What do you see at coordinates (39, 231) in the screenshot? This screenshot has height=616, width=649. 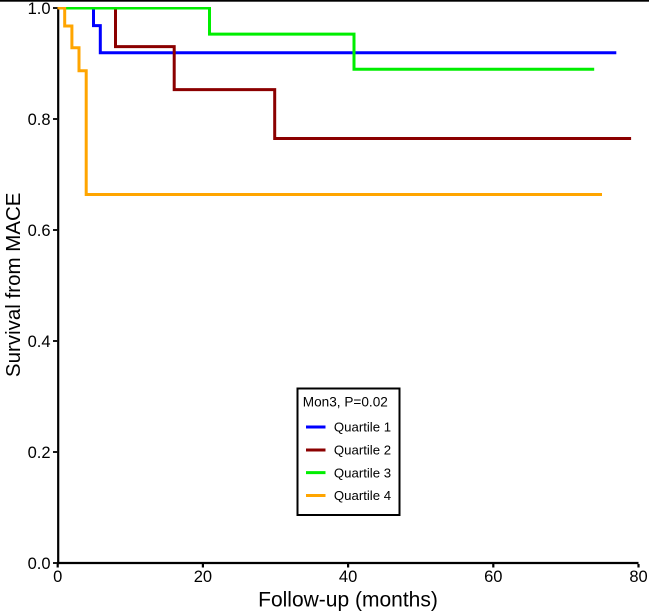 I see `svg-text: 0.6` at bounding box center [39, 231].